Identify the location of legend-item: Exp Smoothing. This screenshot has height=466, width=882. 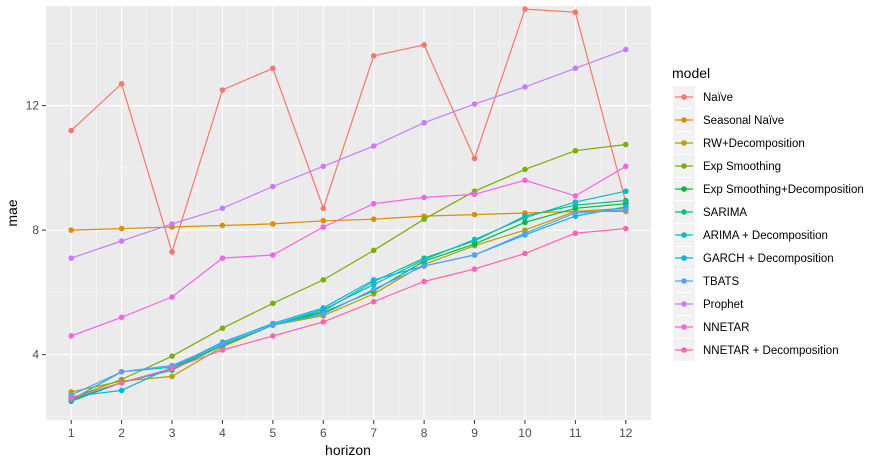
(727, 166).